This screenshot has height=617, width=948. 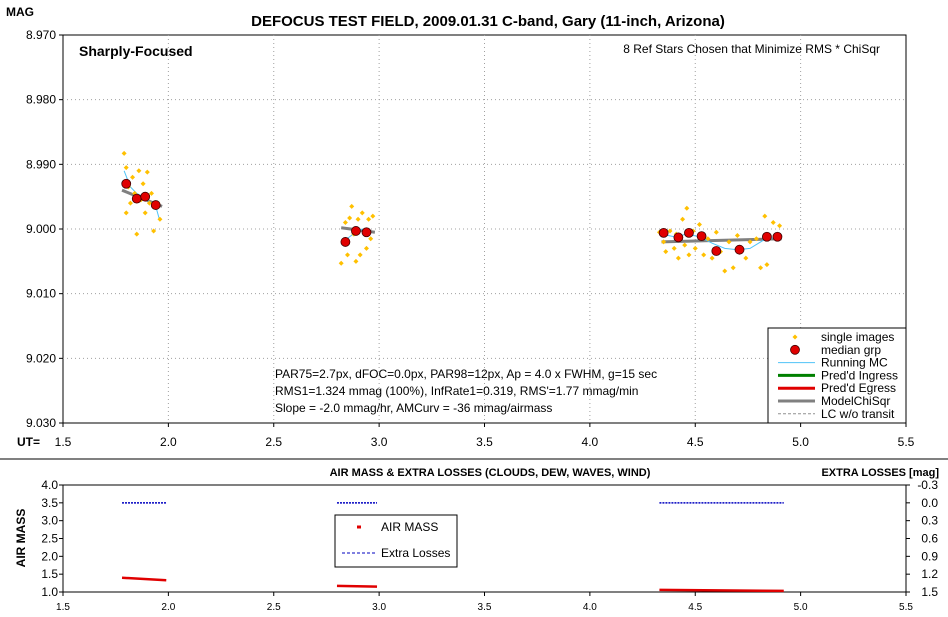 I want to click on airmass-y-tick-label: 3.5, so click(x=49, y=503).